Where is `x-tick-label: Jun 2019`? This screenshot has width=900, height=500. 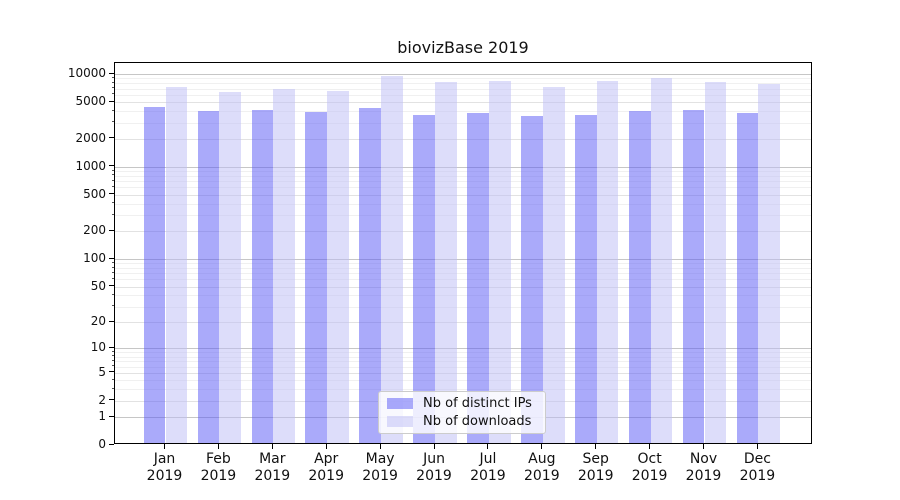
x-tick-label: Jun 2019 is located at coordinates (434, 467).